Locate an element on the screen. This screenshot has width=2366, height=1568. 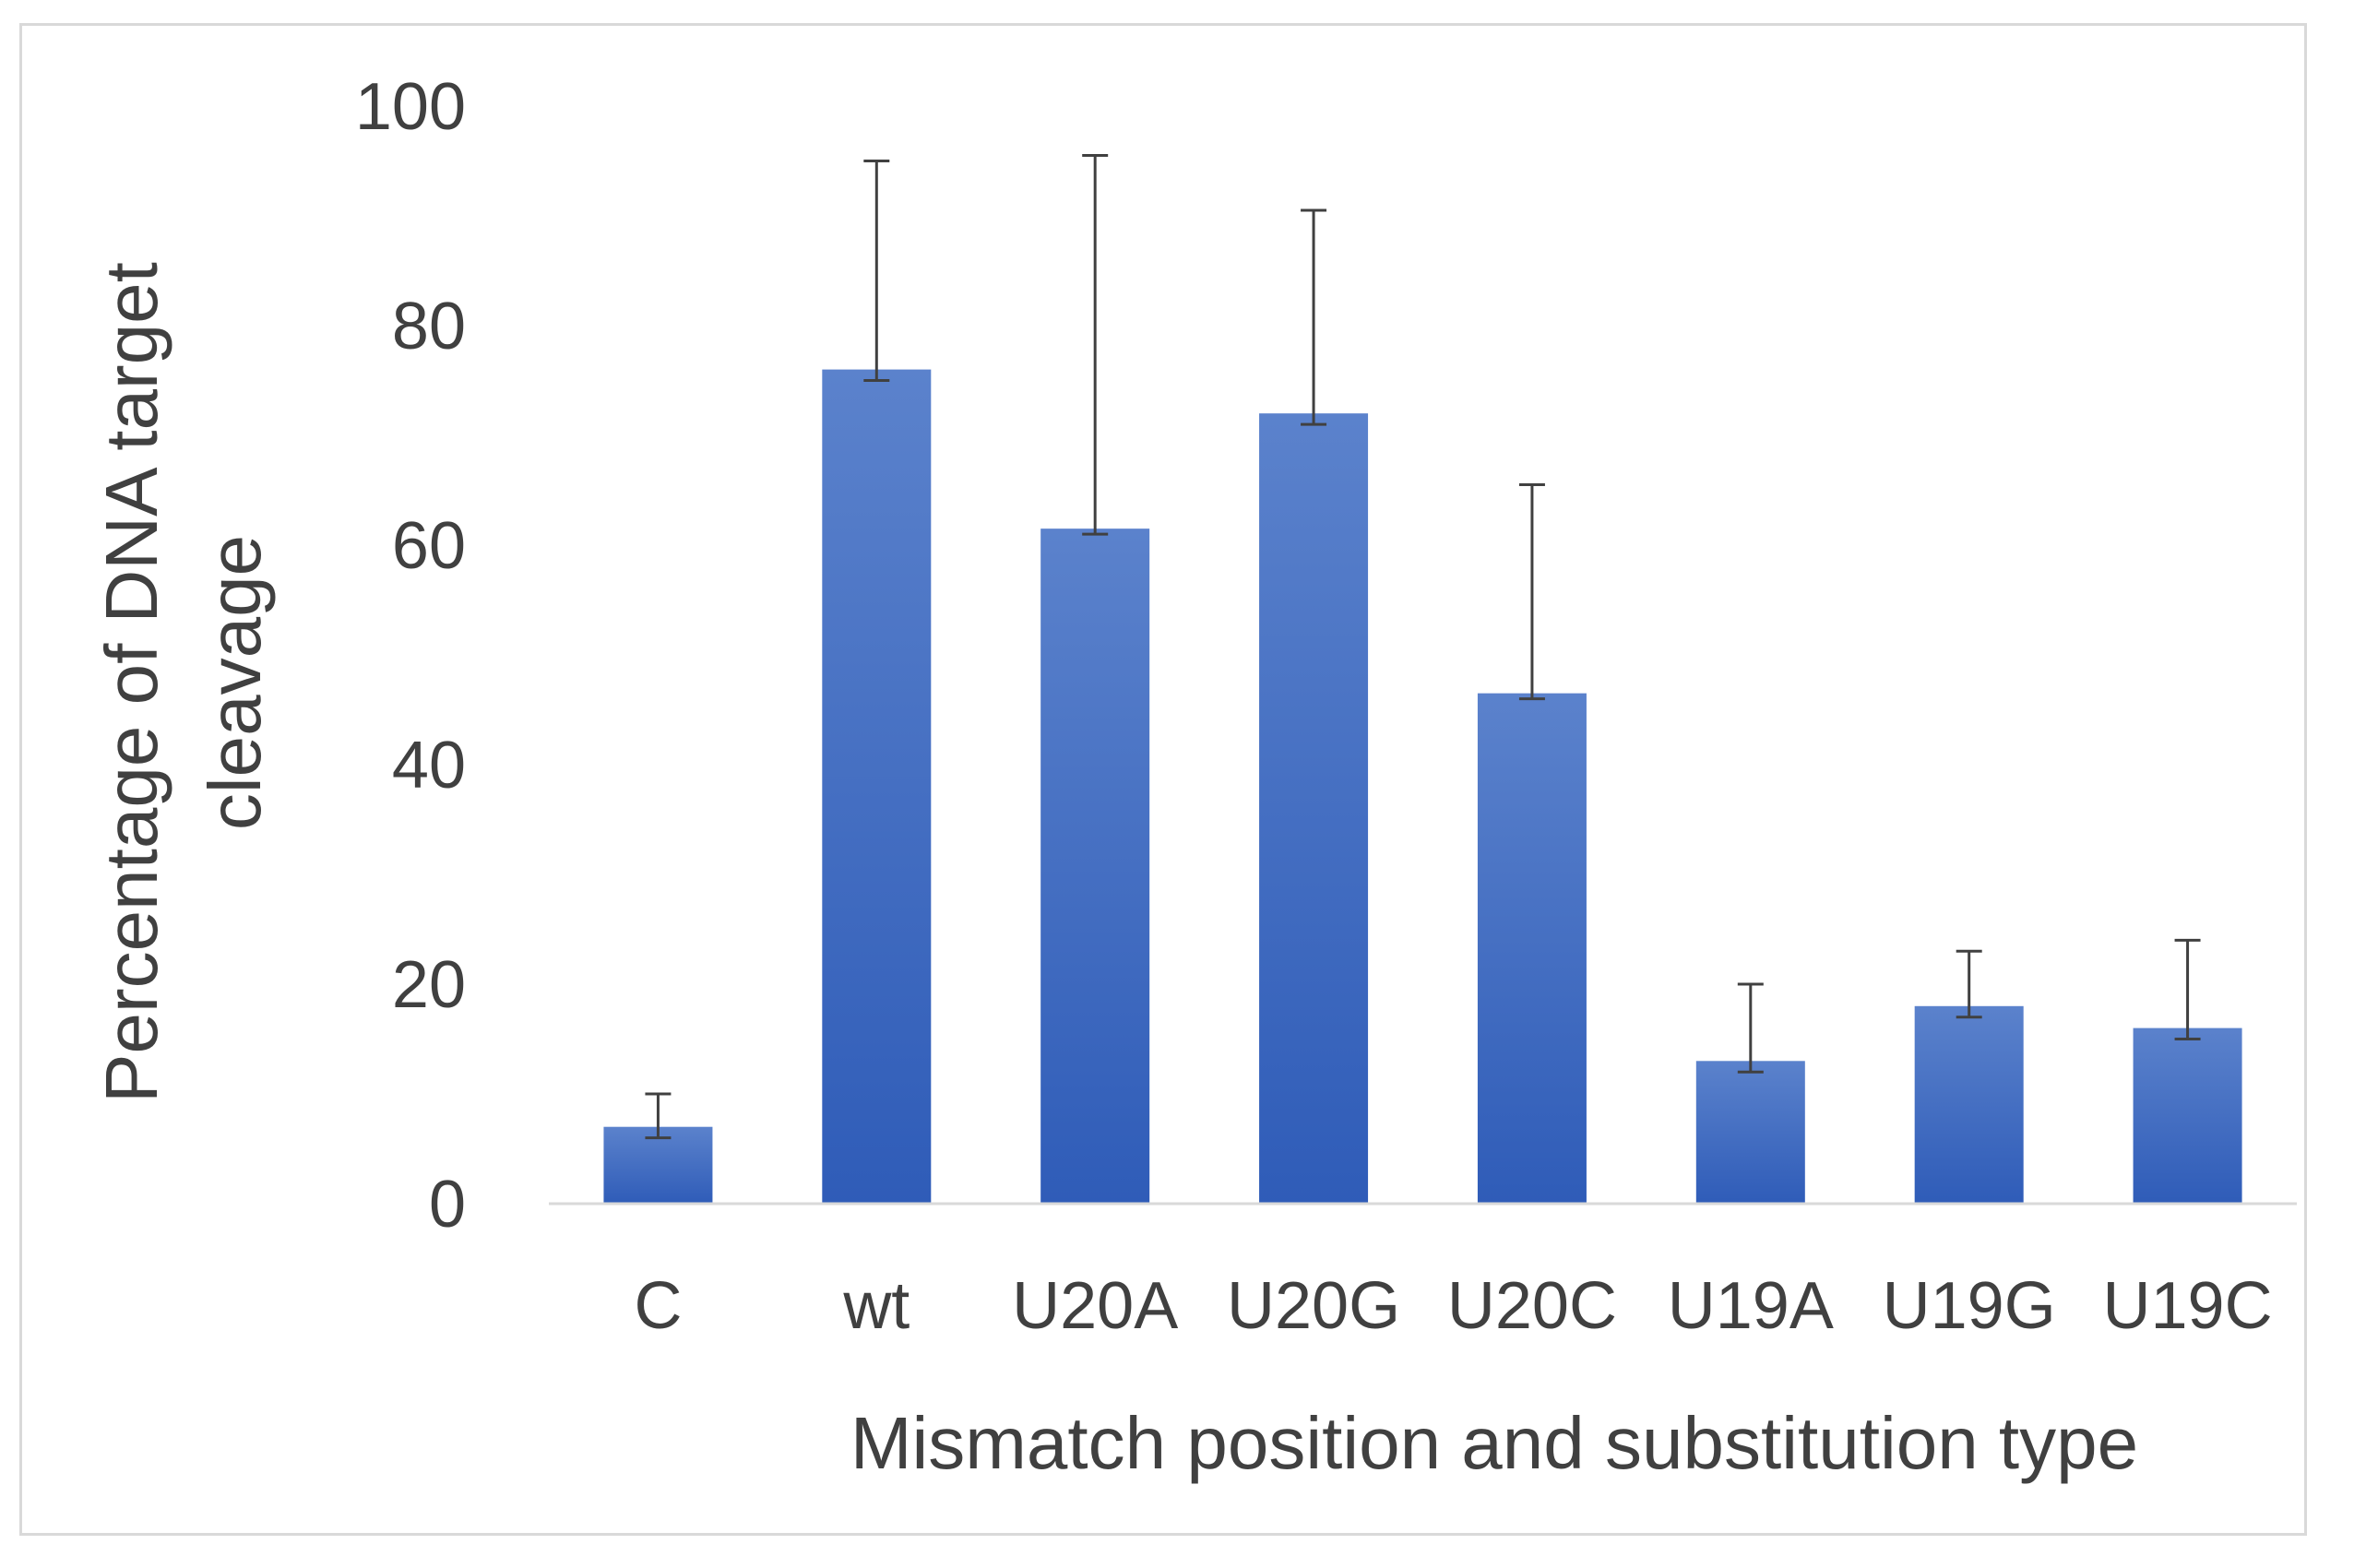
error-bar-u19g is located at coordinates (1969, 984).